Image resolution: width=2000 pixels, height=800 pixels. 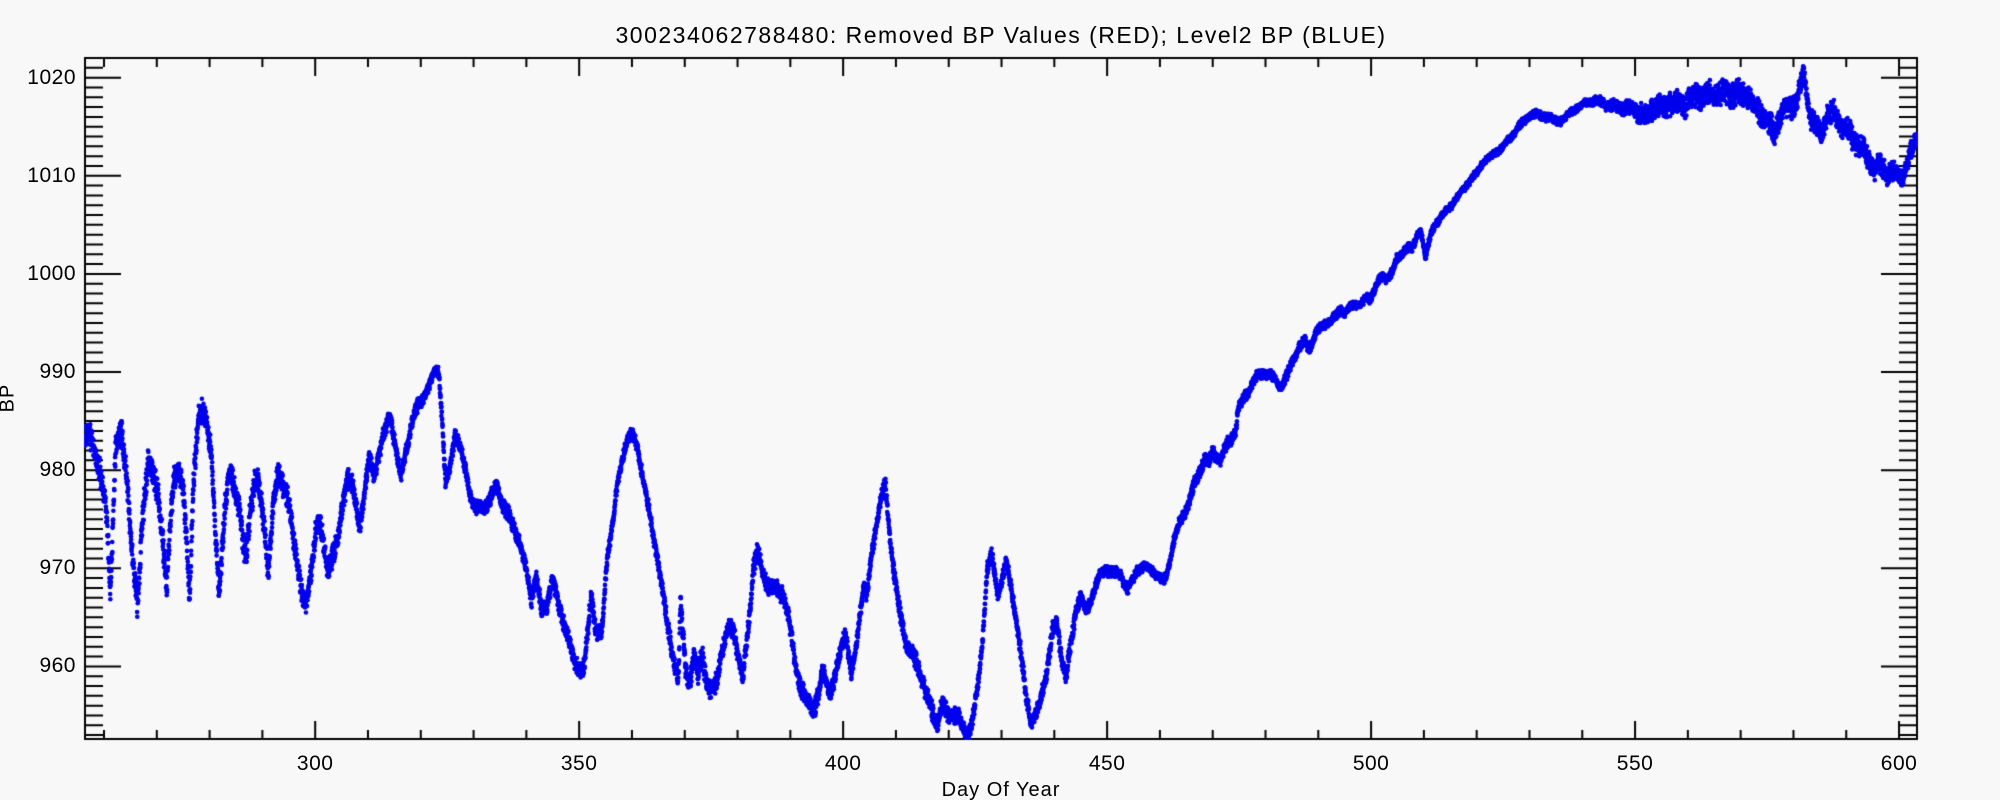 What do you see at coordinates (579, 763) in the screenshot?
I see `x-tick-label-350: 350` at bounding box center [579, 763].